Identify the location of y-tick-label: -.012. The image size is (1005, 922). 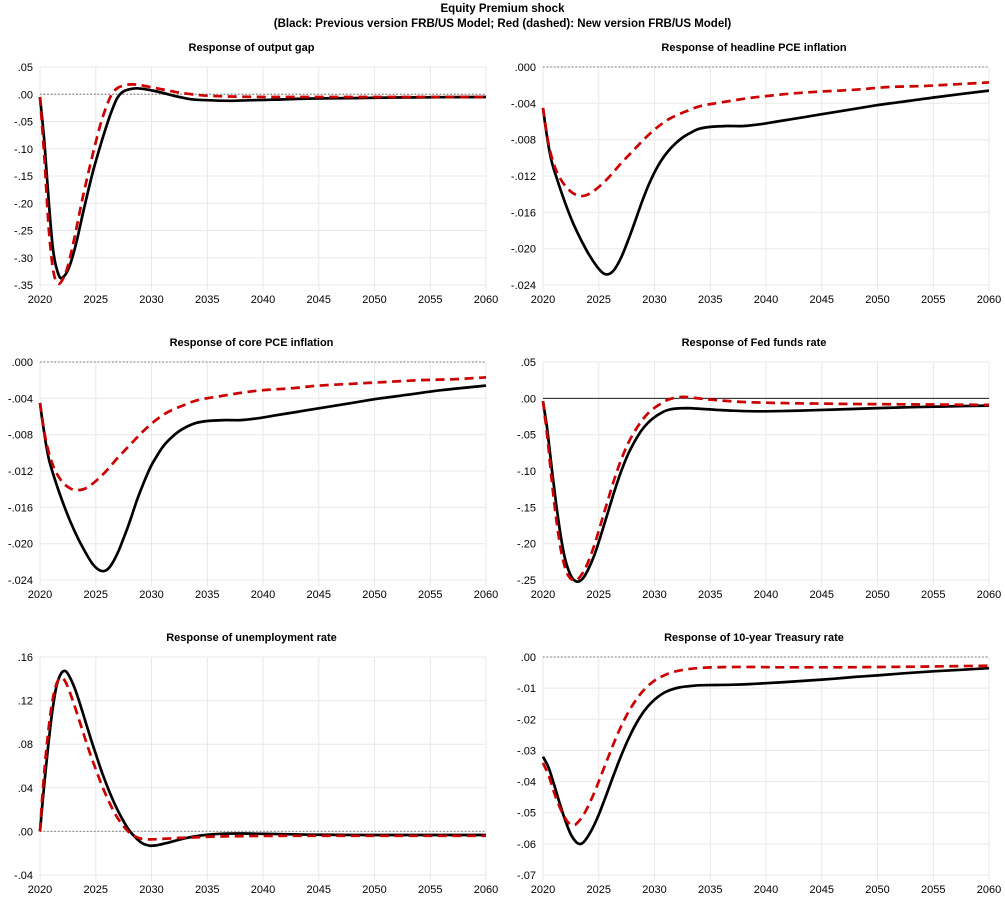
(20, 472).